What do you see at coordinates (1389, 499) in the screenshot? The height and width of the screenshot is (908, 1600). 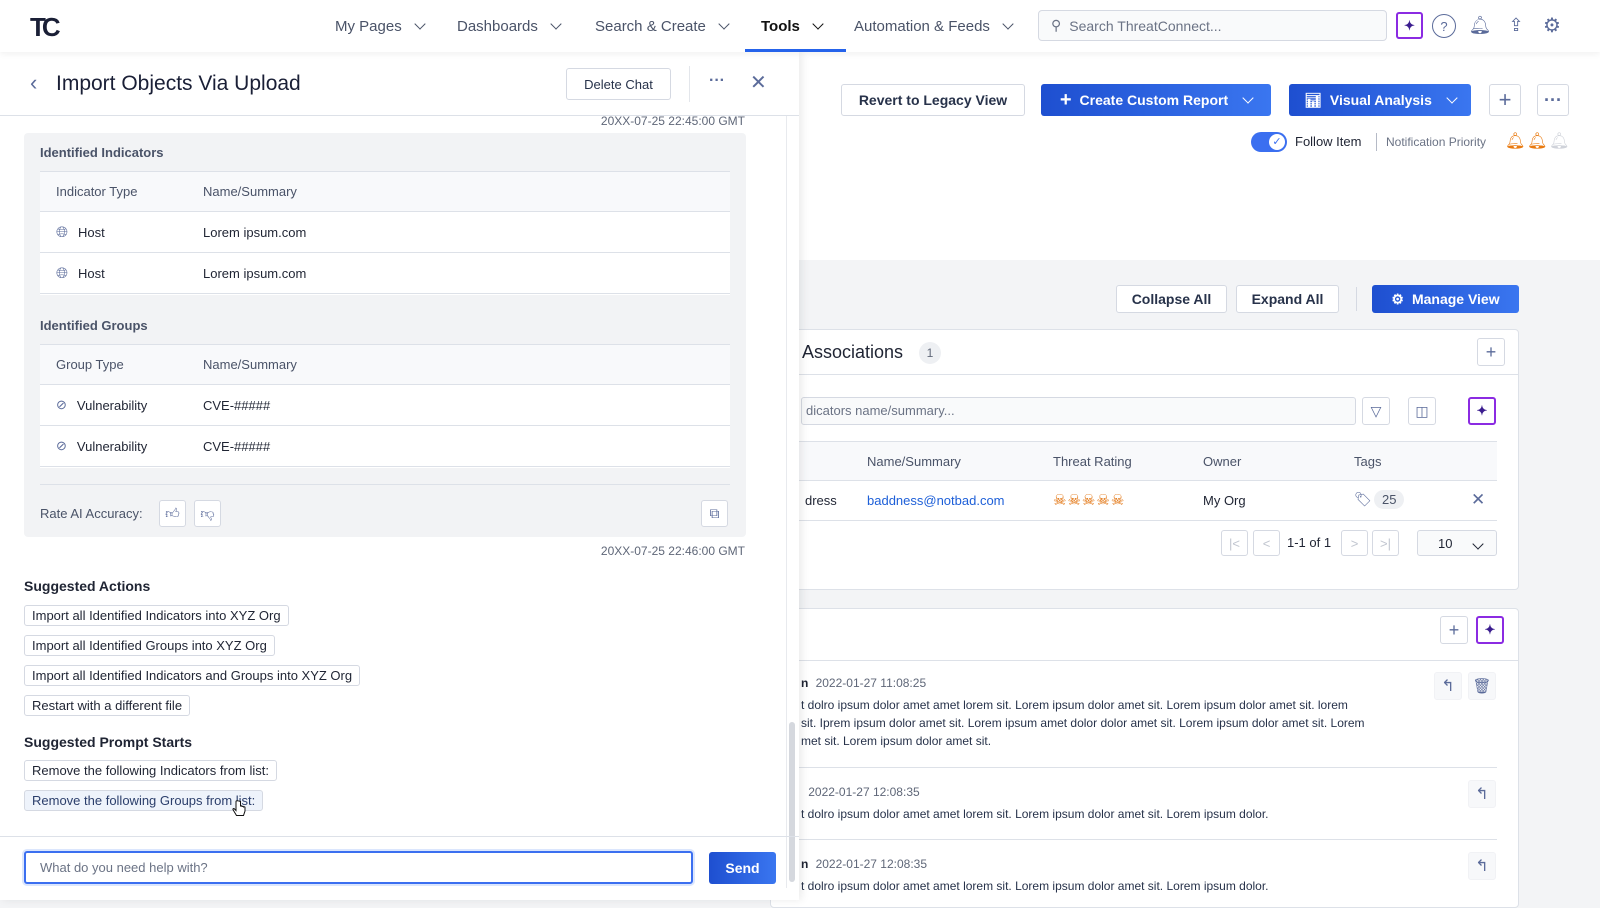 I see `tags-count: 25` at bounding box center [1389, 499].